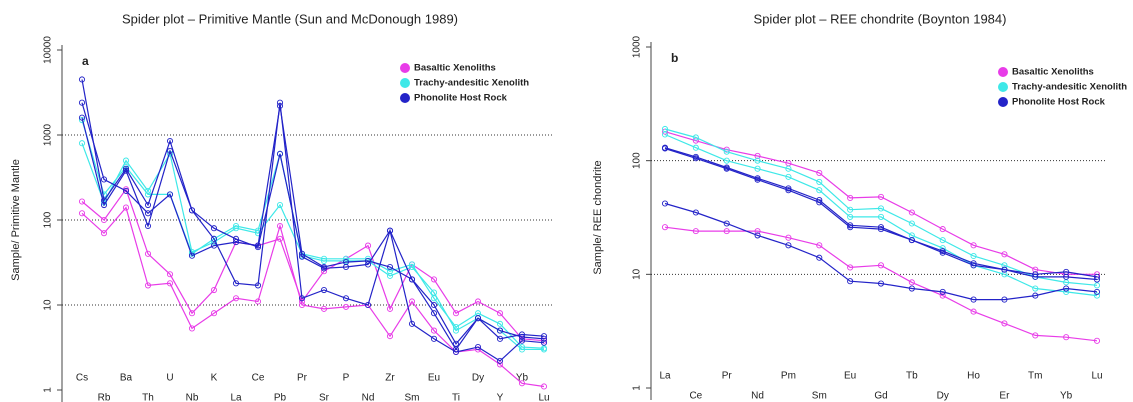  Describe the element at coordinates (1066, 396) in the screenshot. I see `x-tick-label: Yb` at that location.